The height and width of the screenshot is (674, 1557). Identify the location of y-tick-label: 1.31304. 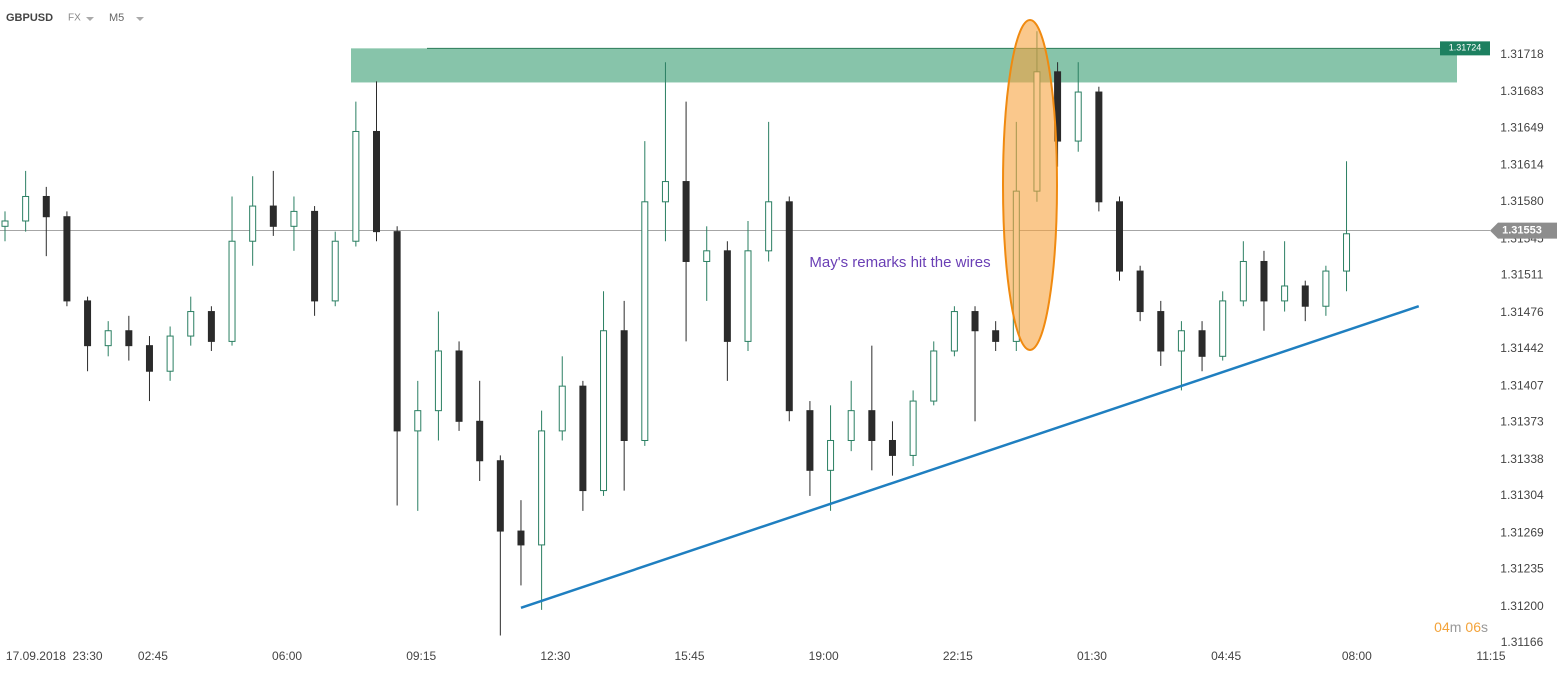
(1522, 495).